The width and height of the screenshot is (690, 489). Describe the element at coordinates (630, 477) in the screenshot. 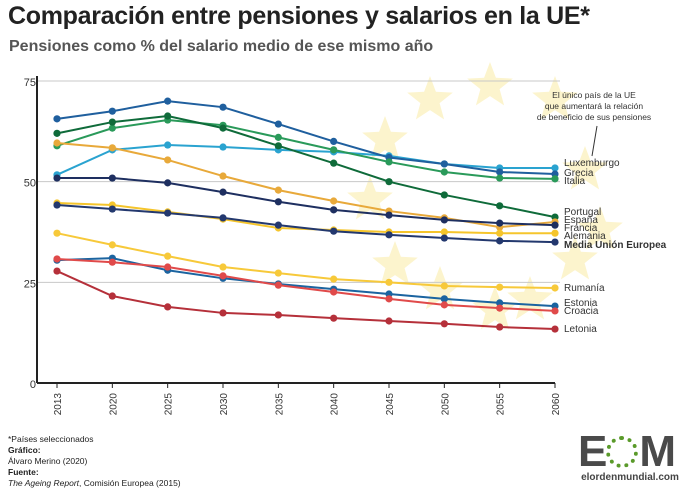

I see `logo-url: elordenmundial.com` at that location.